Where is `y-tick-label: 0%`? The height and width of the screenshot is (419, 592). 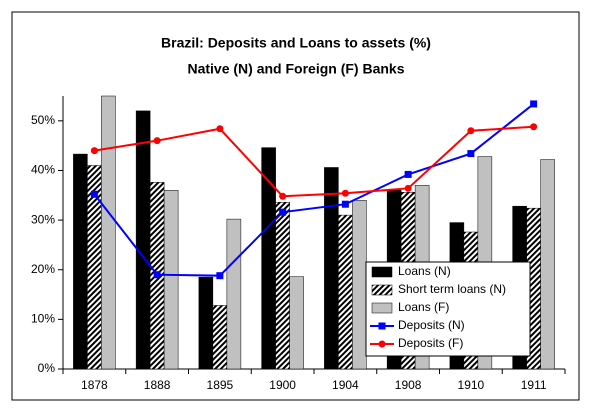
y-tick-label: 0% is located at coordinates (47, 368).